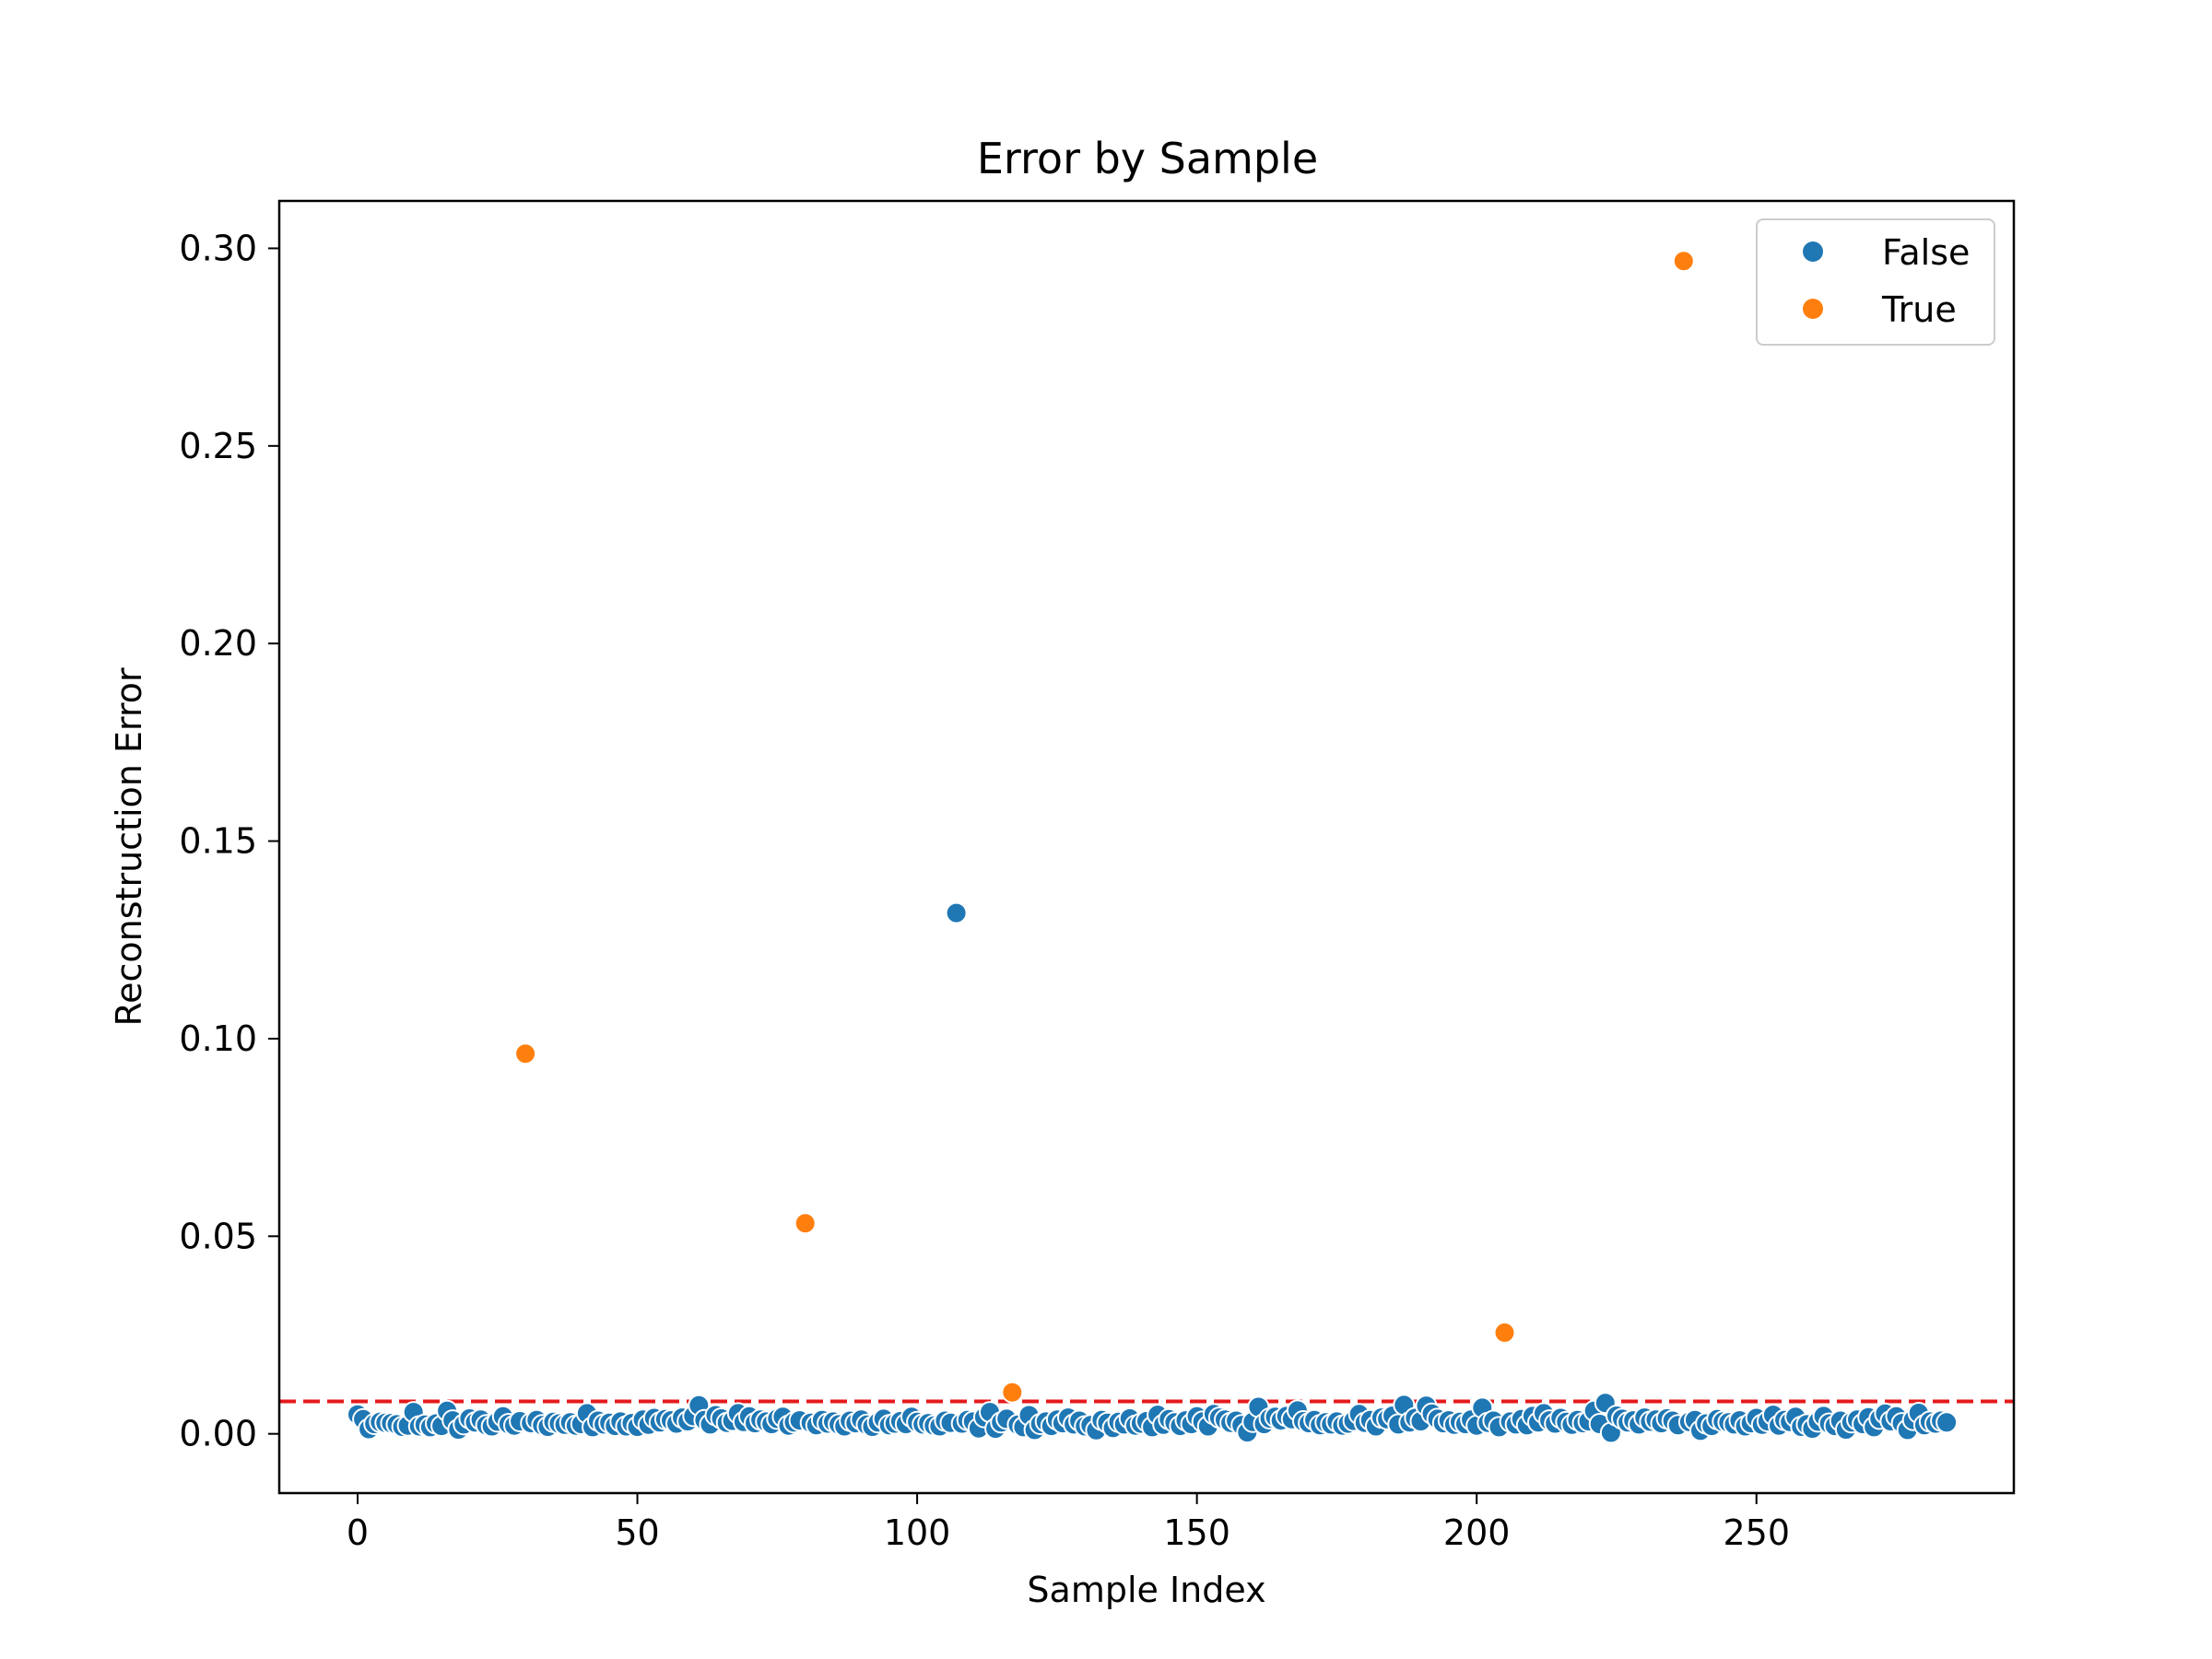 Image resolution: width=2212 pixels, height=1659 pixels. Describe the element at coordinates (1813, 309) in the screenshot. I see `legend-marker-true` at that location.